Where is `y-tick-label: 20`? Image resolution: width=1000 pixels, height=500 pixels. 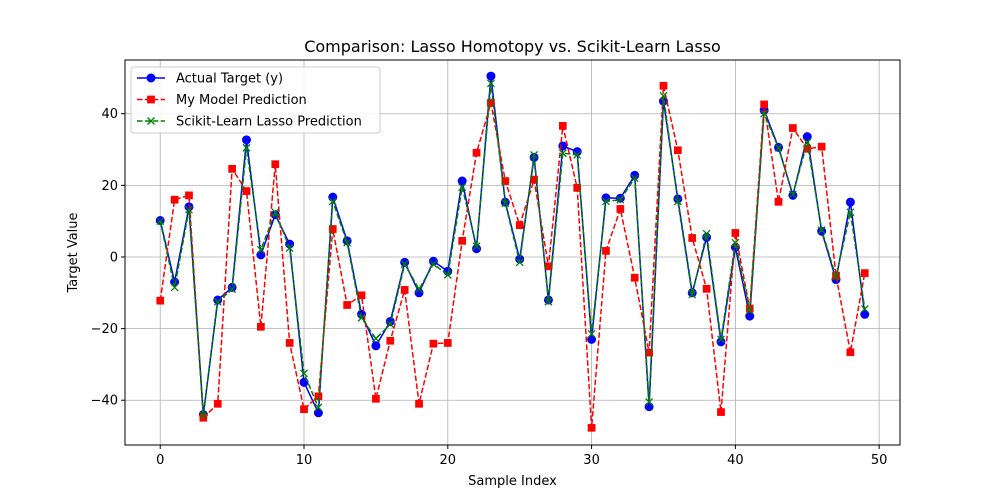
y-tick-label: 20 is located at coordinates (109, 186).